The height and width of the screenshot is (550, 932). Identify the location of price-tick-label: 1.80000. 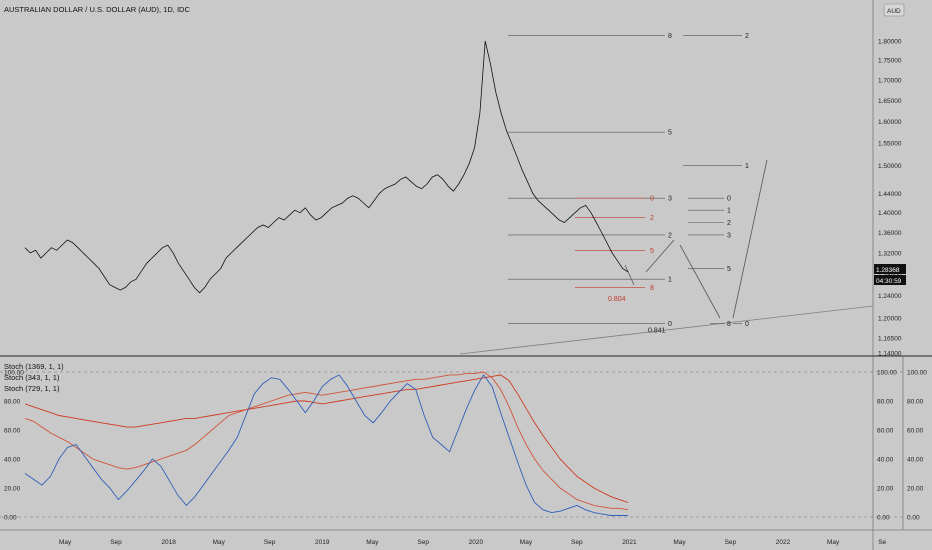
(890, 42).